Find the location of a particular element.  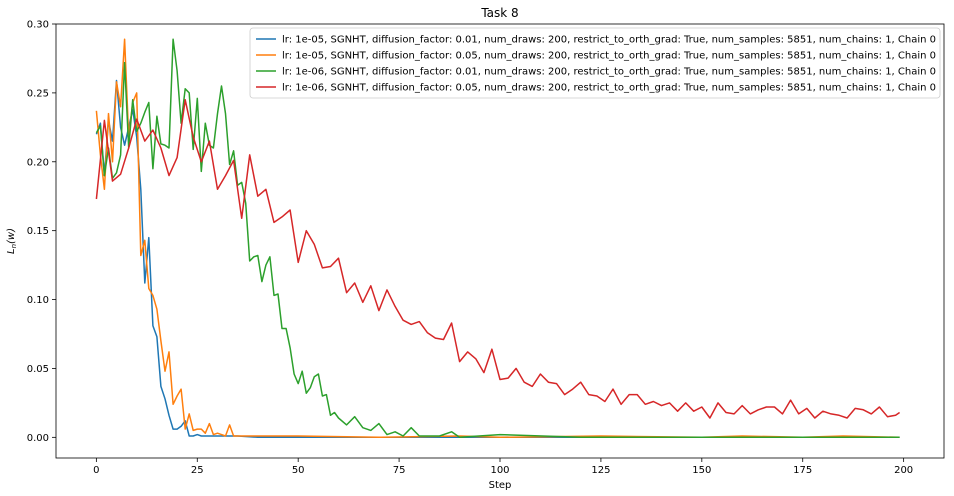

x-tick-label: 75 is located at coordinates (399, 470).